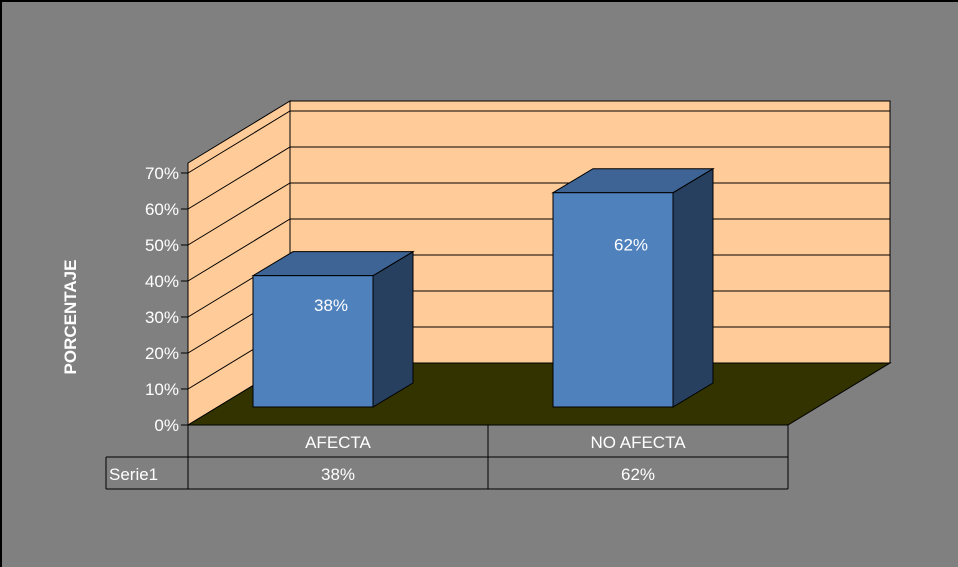 The height and width of the screenshot is (567, 958). I want to click on data-table: AFECTA 38% NO AFECTA 62% Serie1, so click(447, 457).